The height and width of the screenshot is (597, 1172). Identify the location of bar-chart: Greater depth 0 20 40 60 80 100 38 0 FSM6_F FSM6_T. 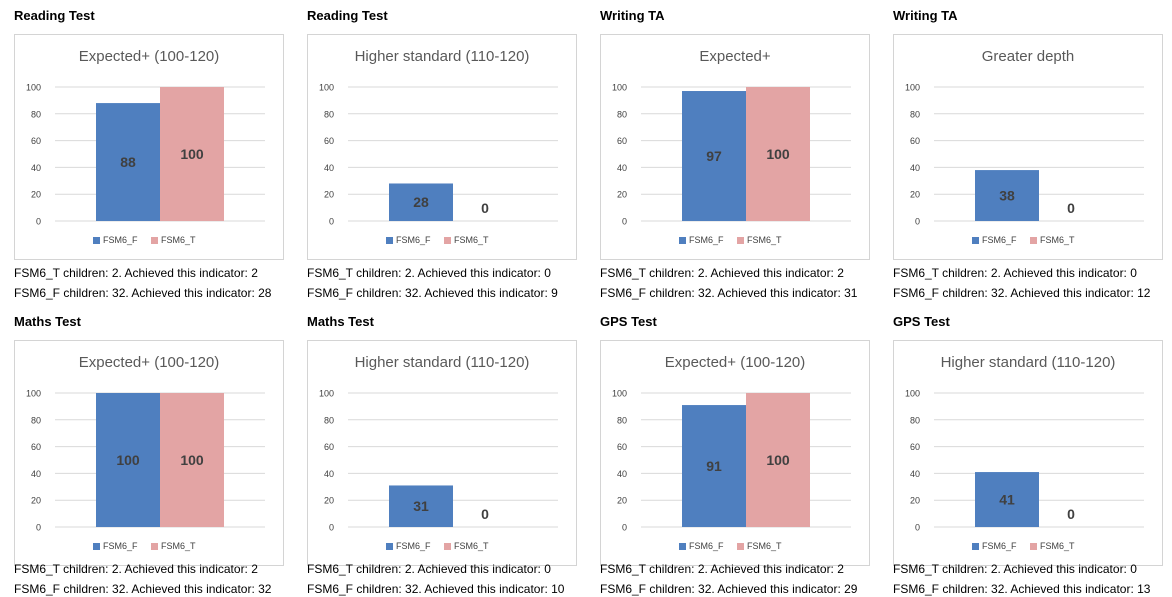
(1024, 146).